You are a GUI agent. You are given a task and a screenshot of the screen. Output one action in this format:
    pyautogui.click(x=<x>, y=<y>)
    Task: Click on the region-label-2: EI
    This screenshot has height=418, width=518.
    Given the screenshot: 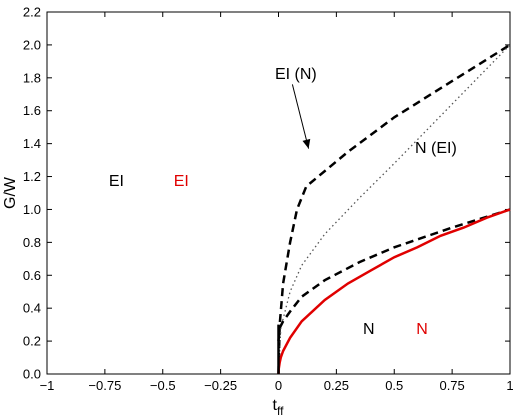 What is the action you would take?
    pyautogui.click(x=181, y=181)
    